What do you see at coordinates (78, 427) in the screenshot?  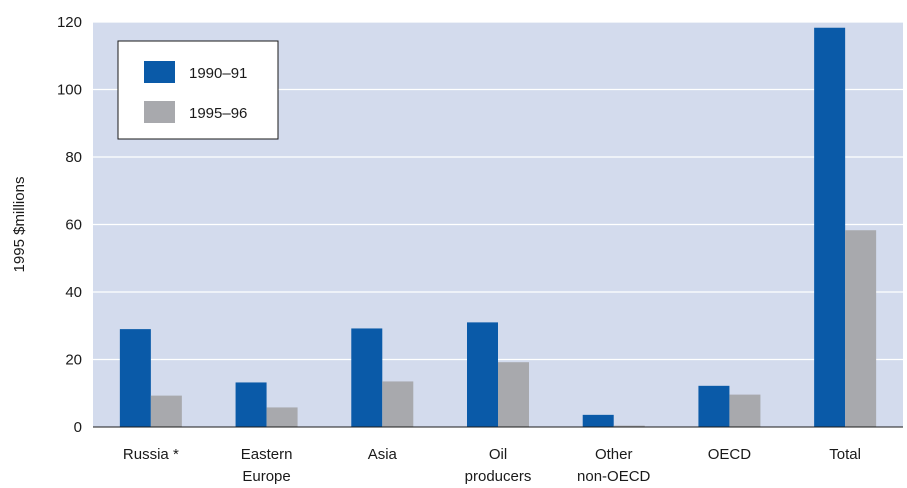 I see `y-tick-label: 0` at bounding box center [78, 427].